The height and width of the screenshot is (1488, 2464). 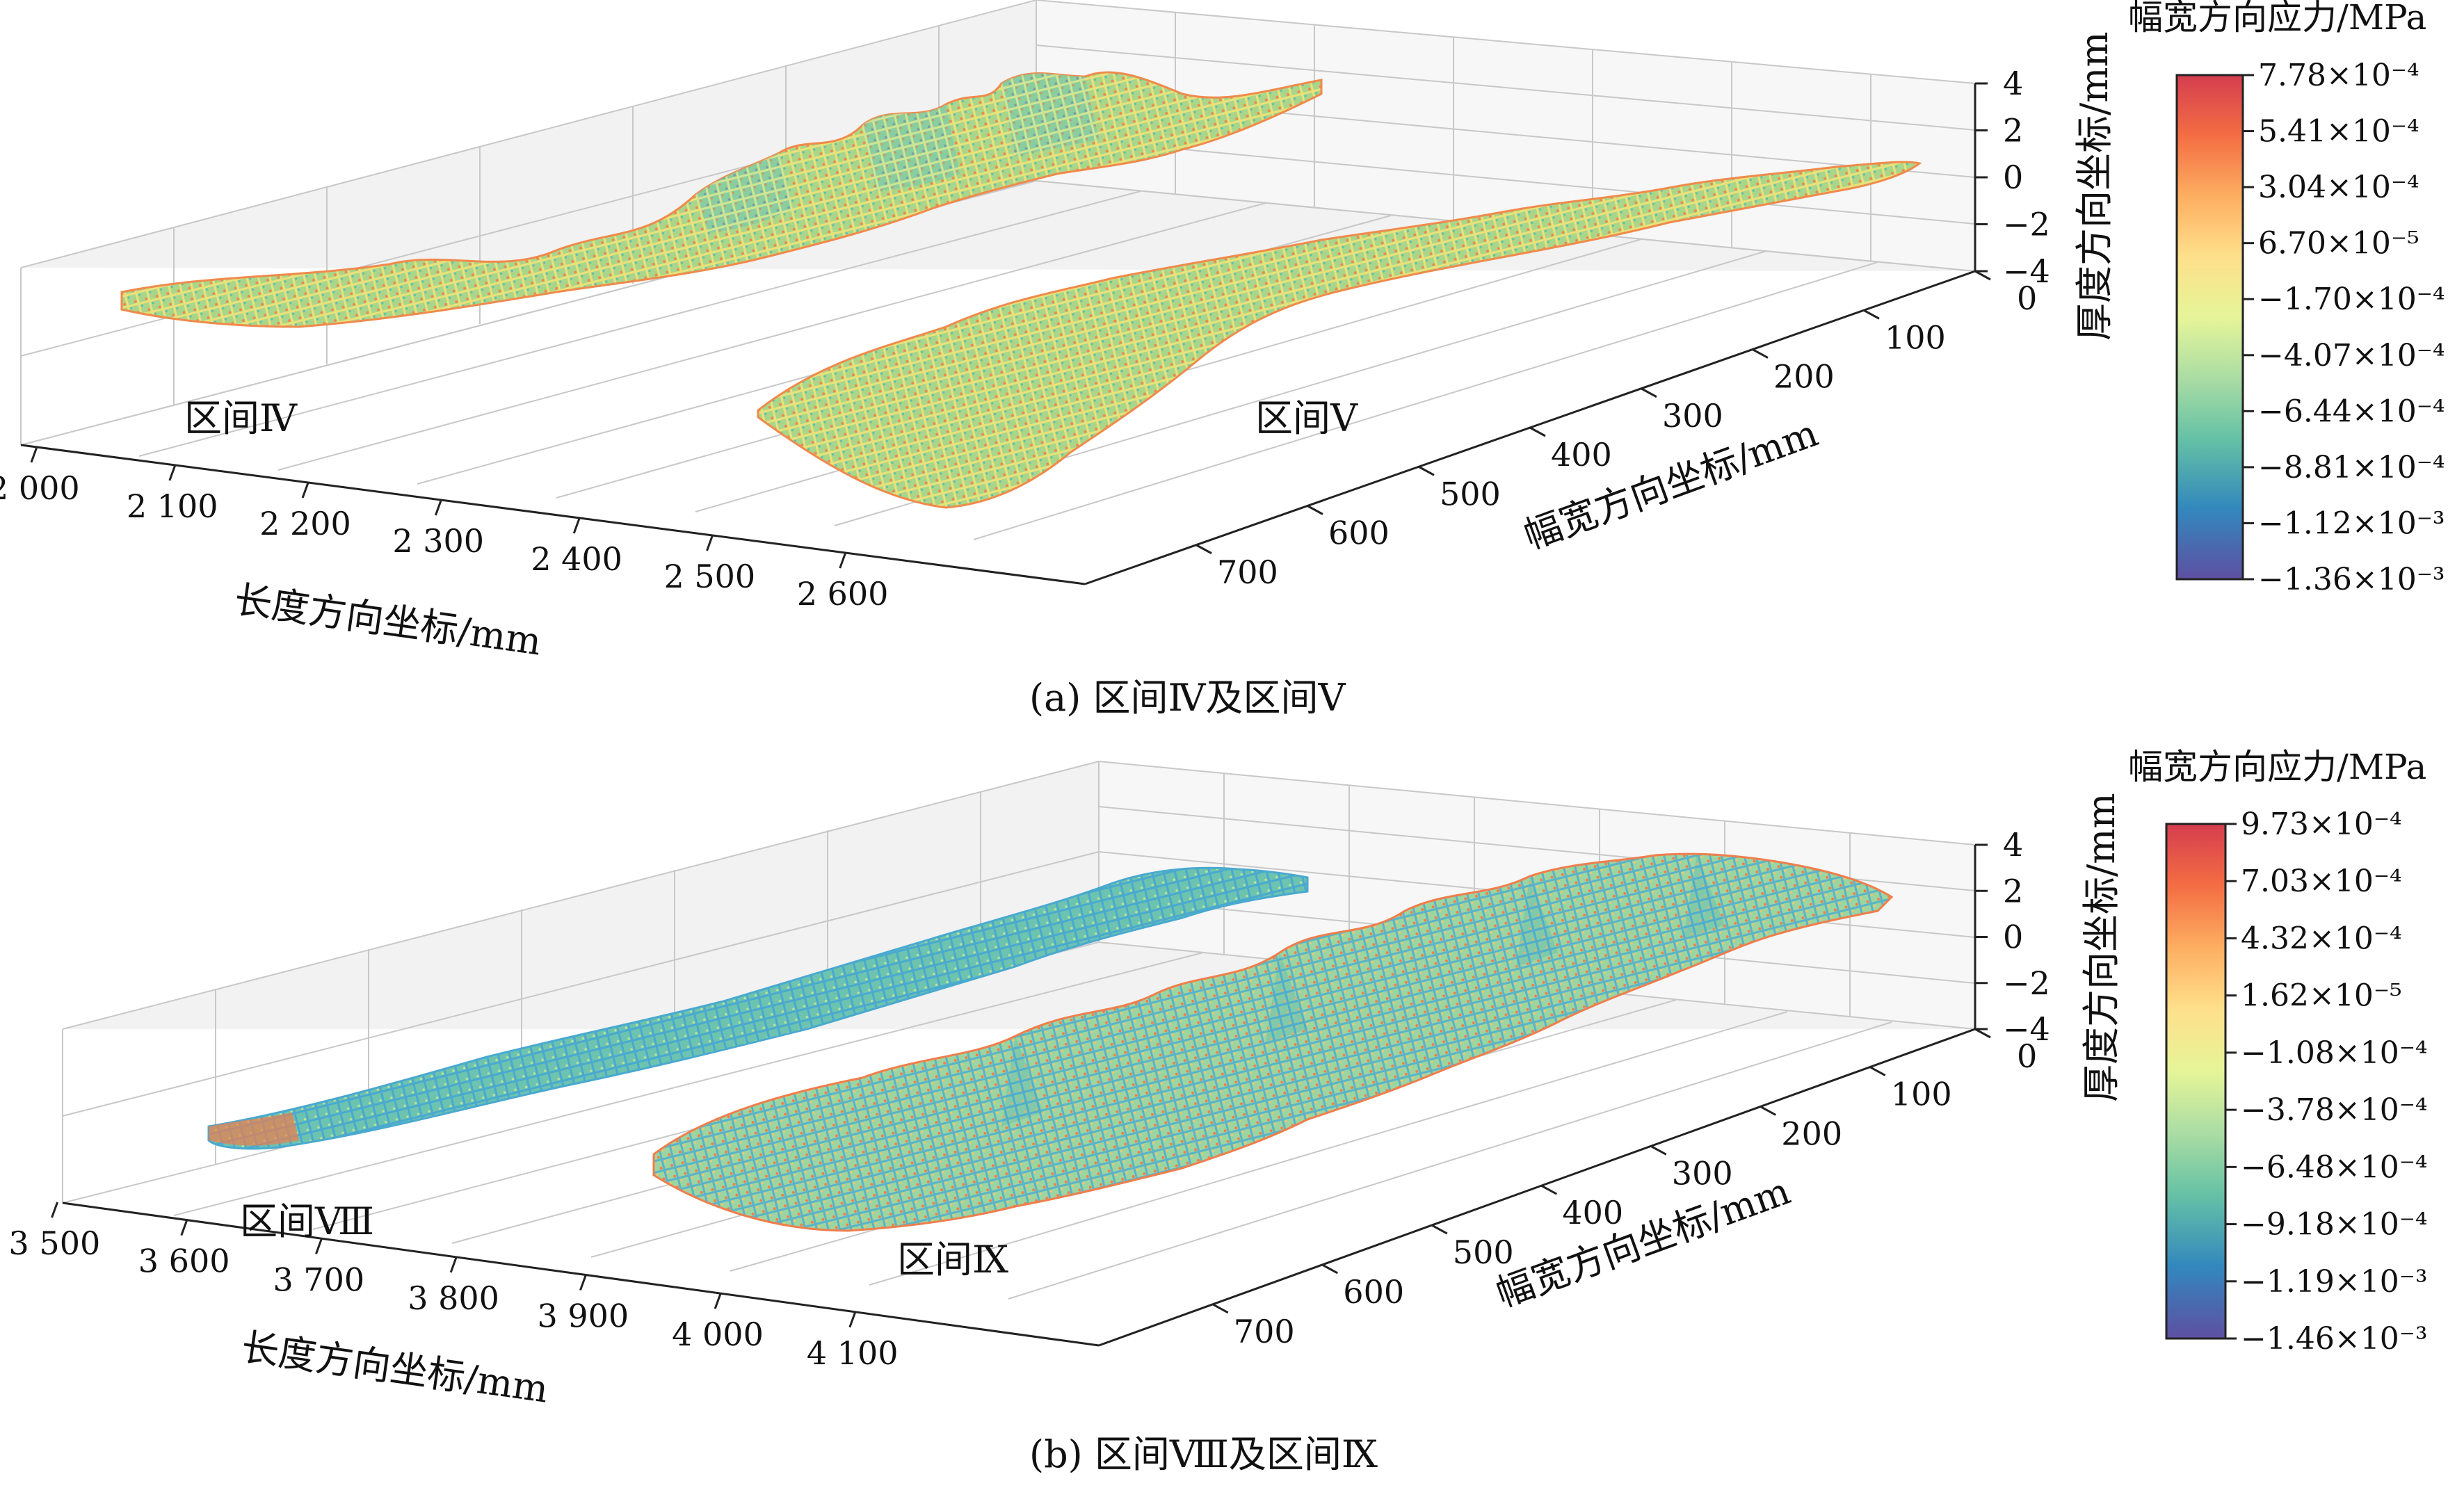 What do you see at coordinates (2026, 271) in the screenshot?
I see `panel-a-z-tick-label: −4` at bounding box center [2026, 271].